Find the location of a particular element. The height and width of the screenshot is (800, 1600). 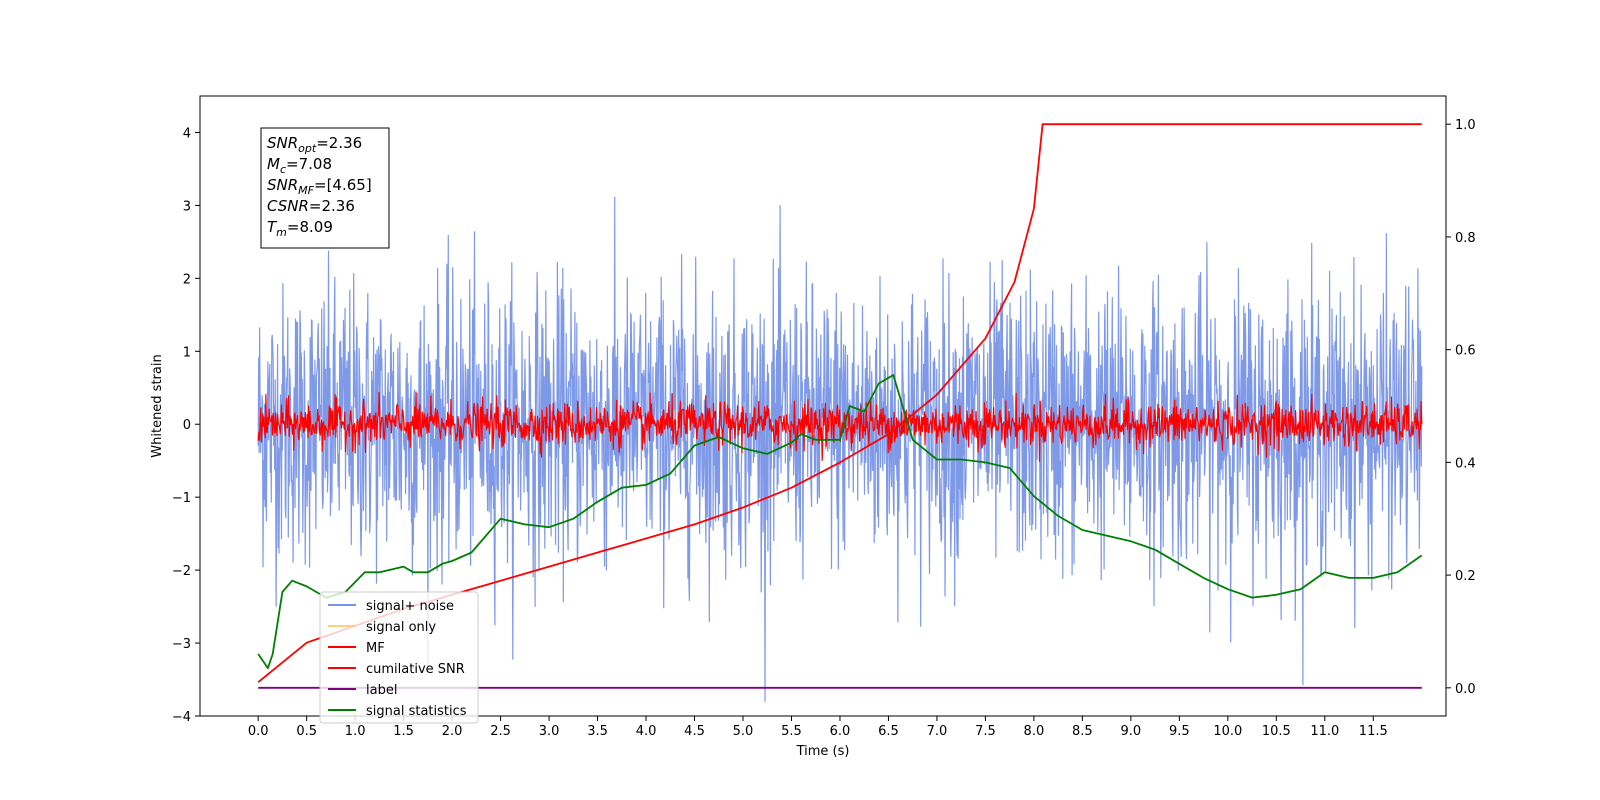

annotation-value: =7.08 is located at coordinates (309, 164).